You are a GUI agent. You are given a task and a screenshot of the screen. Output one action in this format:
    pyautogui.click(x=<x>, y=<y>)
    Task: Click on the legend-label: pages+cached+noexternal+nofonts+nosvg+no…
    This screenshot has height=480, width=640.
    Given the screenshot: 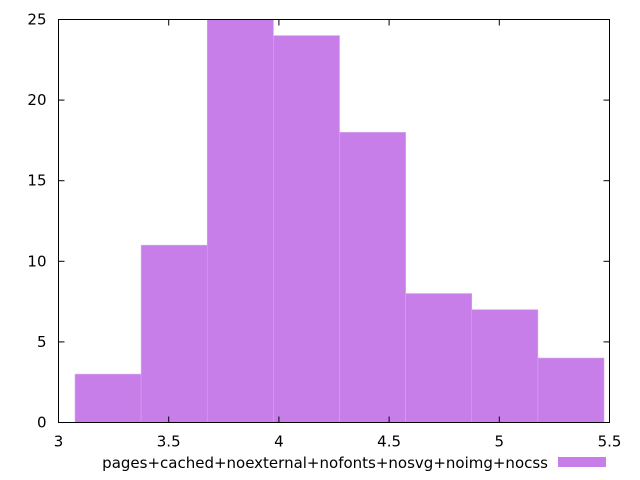 What is the action you would take?
    pyautogui.click(x=325, y=463)
    